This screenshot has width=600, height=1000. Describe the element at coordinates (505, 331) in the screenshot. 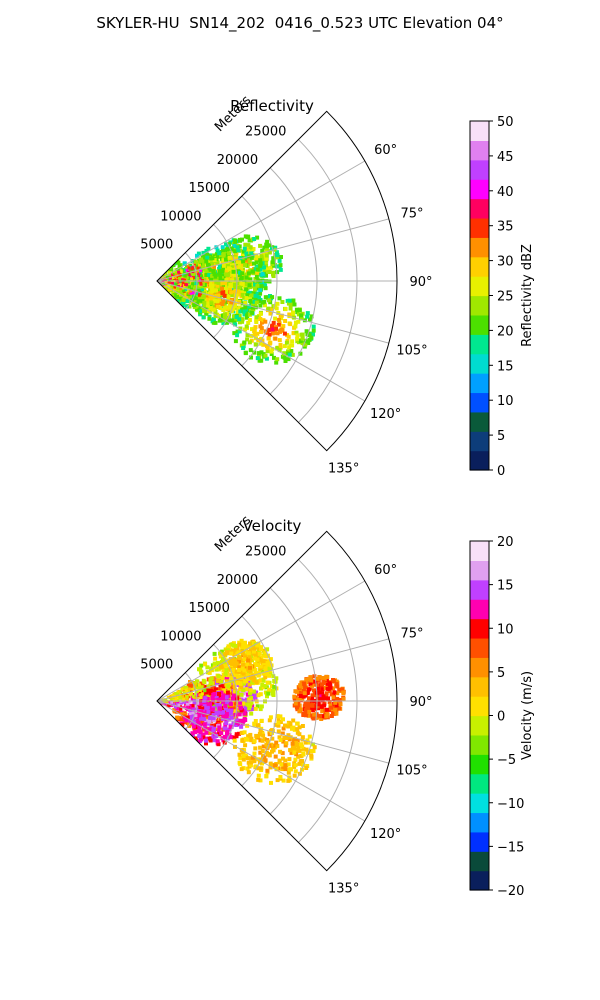

I see `colorbar-tick-label: 20` at that location.